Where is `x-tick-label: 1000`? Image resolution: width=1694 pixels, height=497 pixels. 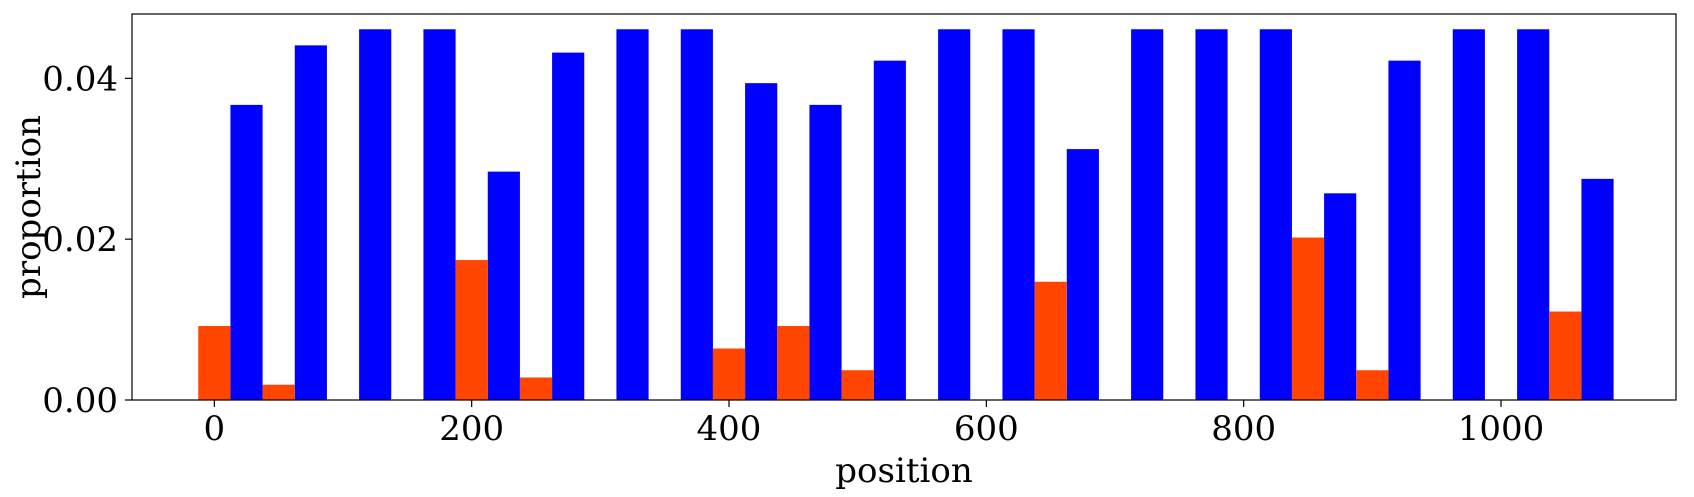
x-tick-label: 1000 is located at coordinates (1501, 429).